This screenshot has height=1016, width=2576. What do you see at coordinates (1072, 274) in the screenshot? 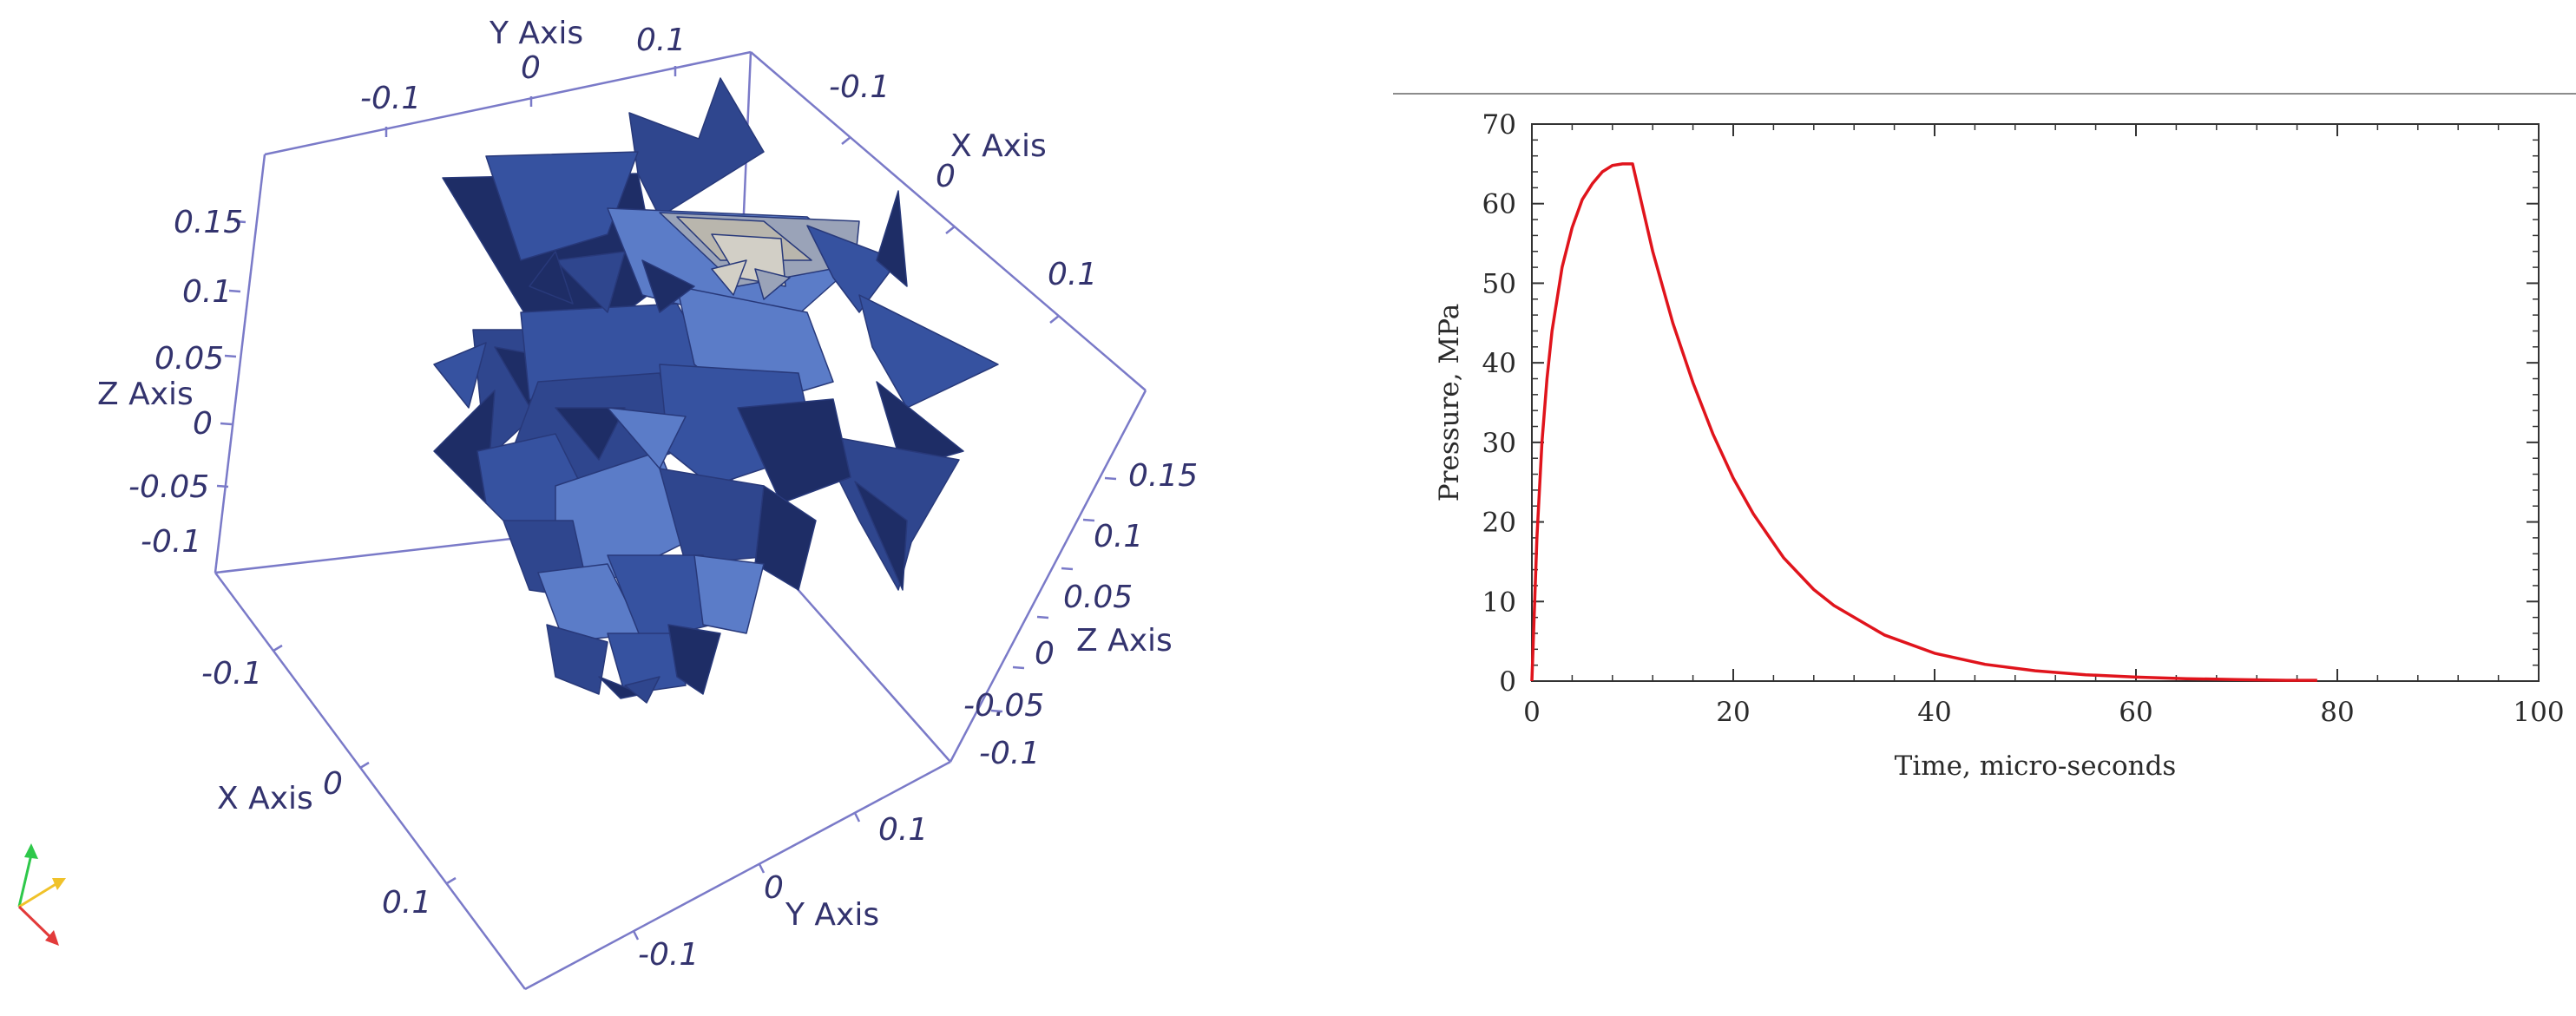
I see `tick-label-x-right: 0.1` at bounding box center [1072, 274].